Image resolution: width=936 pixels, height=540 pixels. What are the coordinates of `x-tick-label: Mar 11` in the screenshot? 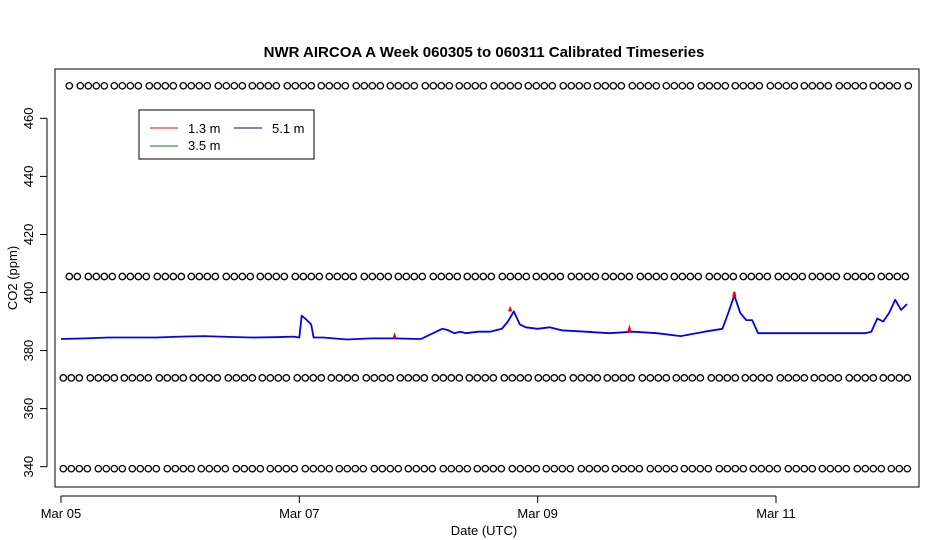 It's located at (776, 513).